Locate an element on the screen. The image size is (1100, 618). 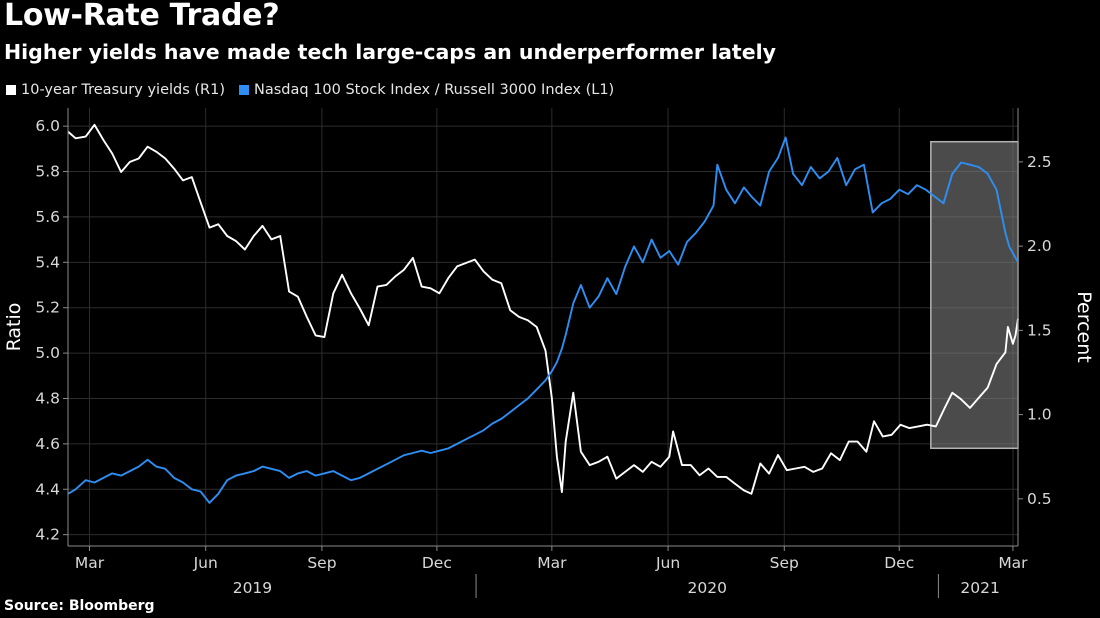
year-label-2020: 2020 is located at coordinates (707, 588).